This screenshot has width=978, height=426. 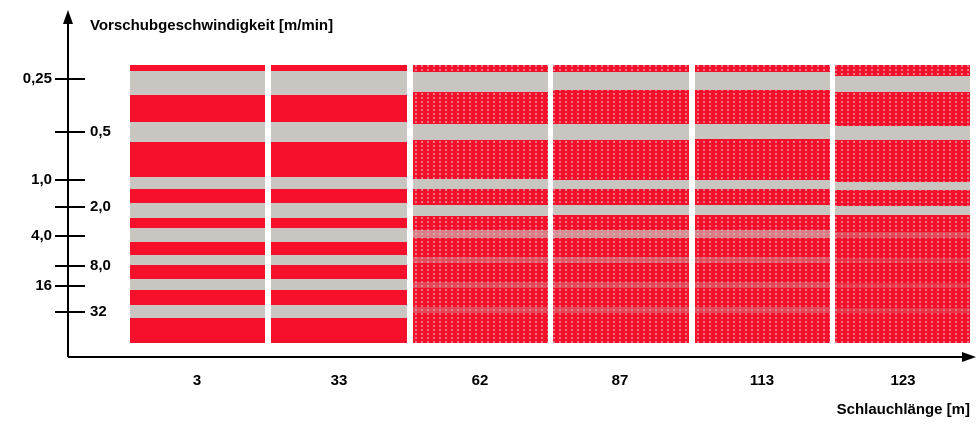 I want to click on y-tick-label: 2,0, so click(x=100, y=206).